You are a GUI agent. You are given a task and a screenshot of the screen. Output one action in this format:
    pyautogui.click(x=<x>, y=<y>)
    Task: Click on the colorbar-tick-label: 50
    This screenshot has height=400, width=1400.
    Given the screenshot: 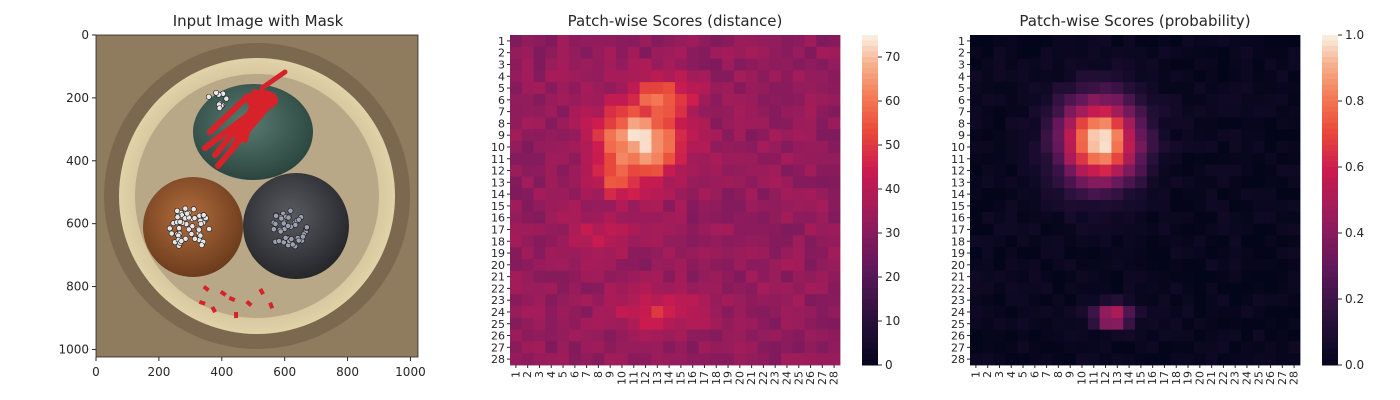 What is the action you would take?
    pyautogui.click(x=892, y=145)
    